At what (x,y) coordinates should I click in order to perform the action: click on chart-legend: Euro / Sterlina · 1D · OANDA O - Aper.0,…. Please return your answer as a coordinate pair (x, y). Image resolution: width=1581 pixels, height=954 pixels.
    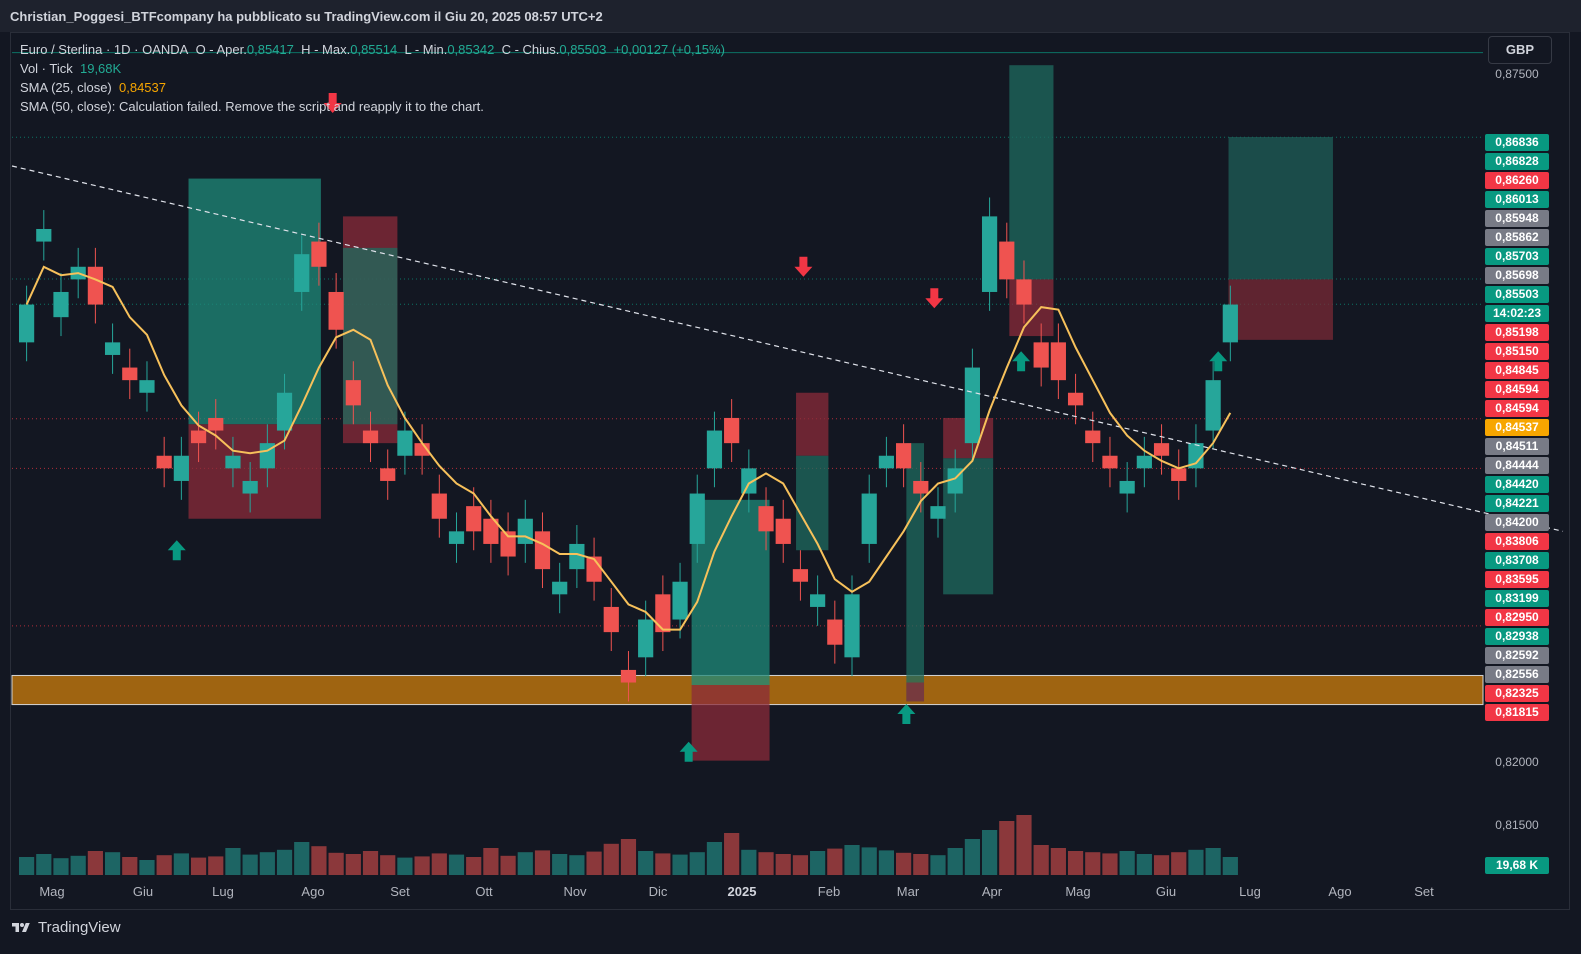
    Looking at the image, I should click on (372, 78).